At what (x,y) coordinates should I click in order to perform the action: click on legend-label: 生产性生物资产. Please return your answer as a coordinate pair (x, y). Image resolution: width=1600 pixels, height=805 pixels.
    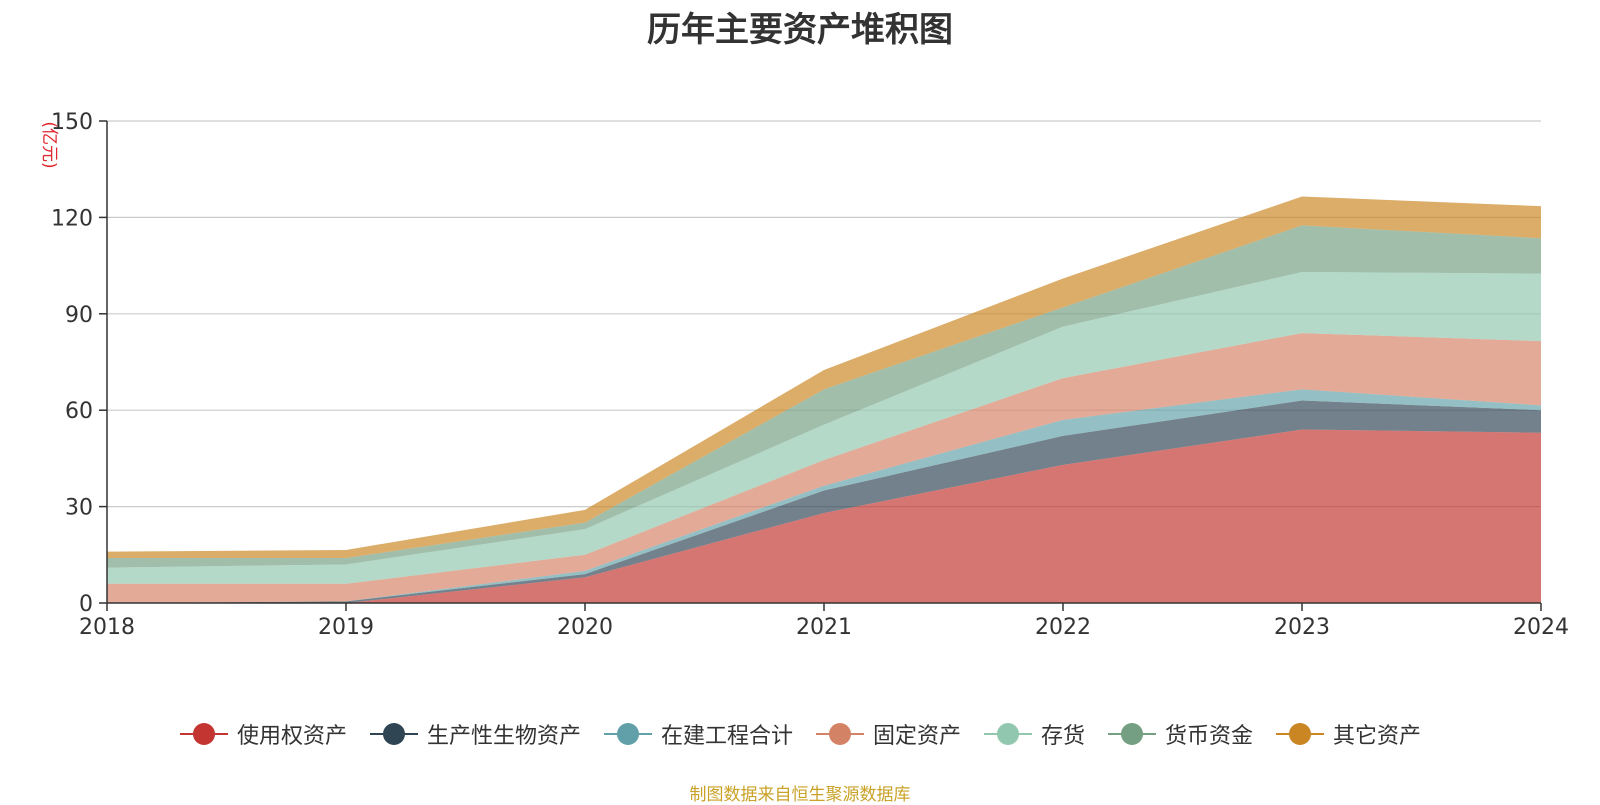
    Looking at the image, I should click on (503, 736).